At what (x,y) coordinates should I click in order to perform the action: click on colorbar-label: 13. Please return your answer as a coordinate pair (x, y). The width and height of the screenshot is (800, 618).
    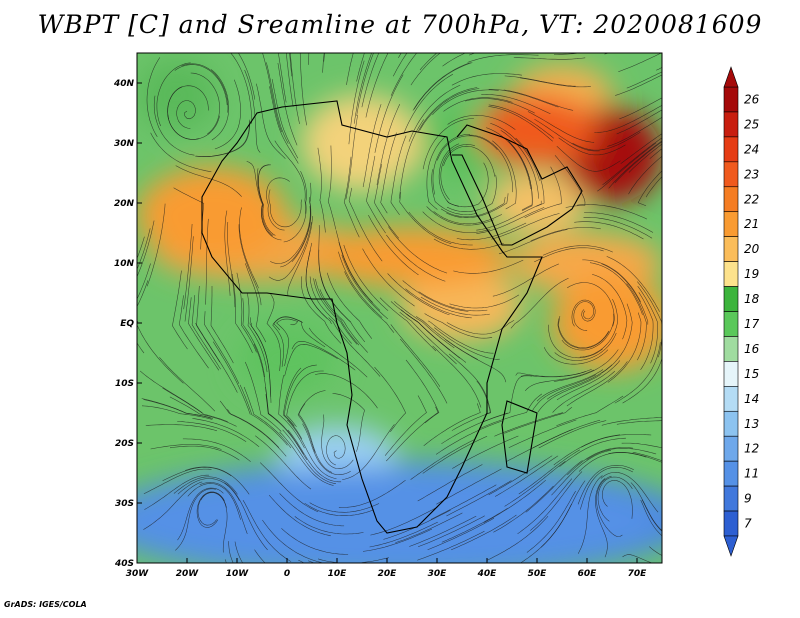
    Looking at the image, I should click on (751, 424).